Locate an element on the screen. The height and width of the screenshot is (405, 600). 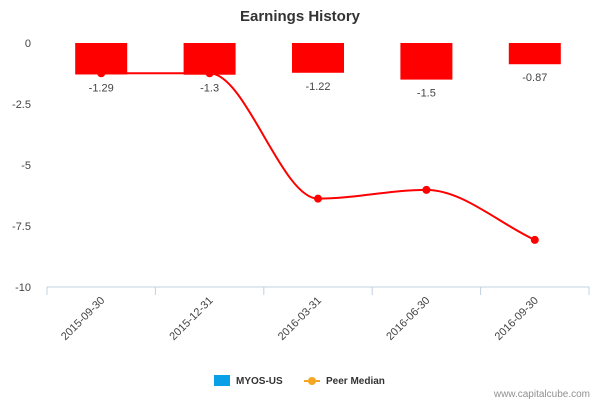
y-tick-label: 0 is located at coordinates (28, 44).